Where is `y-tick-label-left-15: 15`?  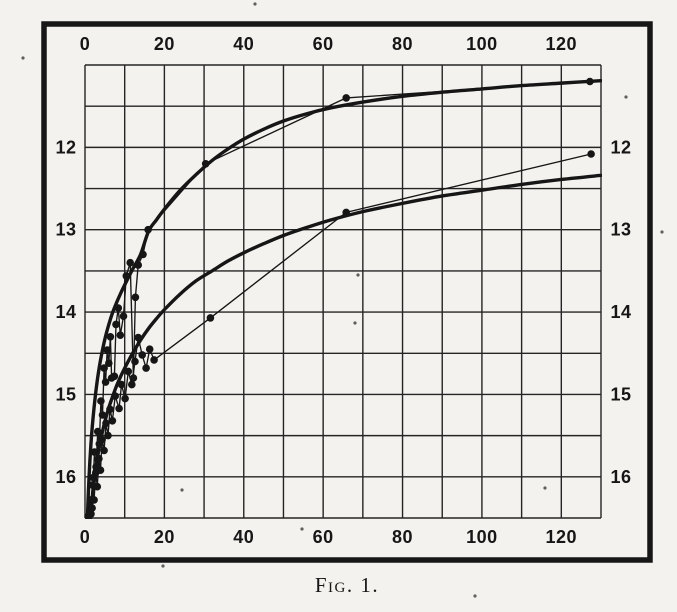
y-tick-label-left-15: 15 is located at coordinates (65, 394).